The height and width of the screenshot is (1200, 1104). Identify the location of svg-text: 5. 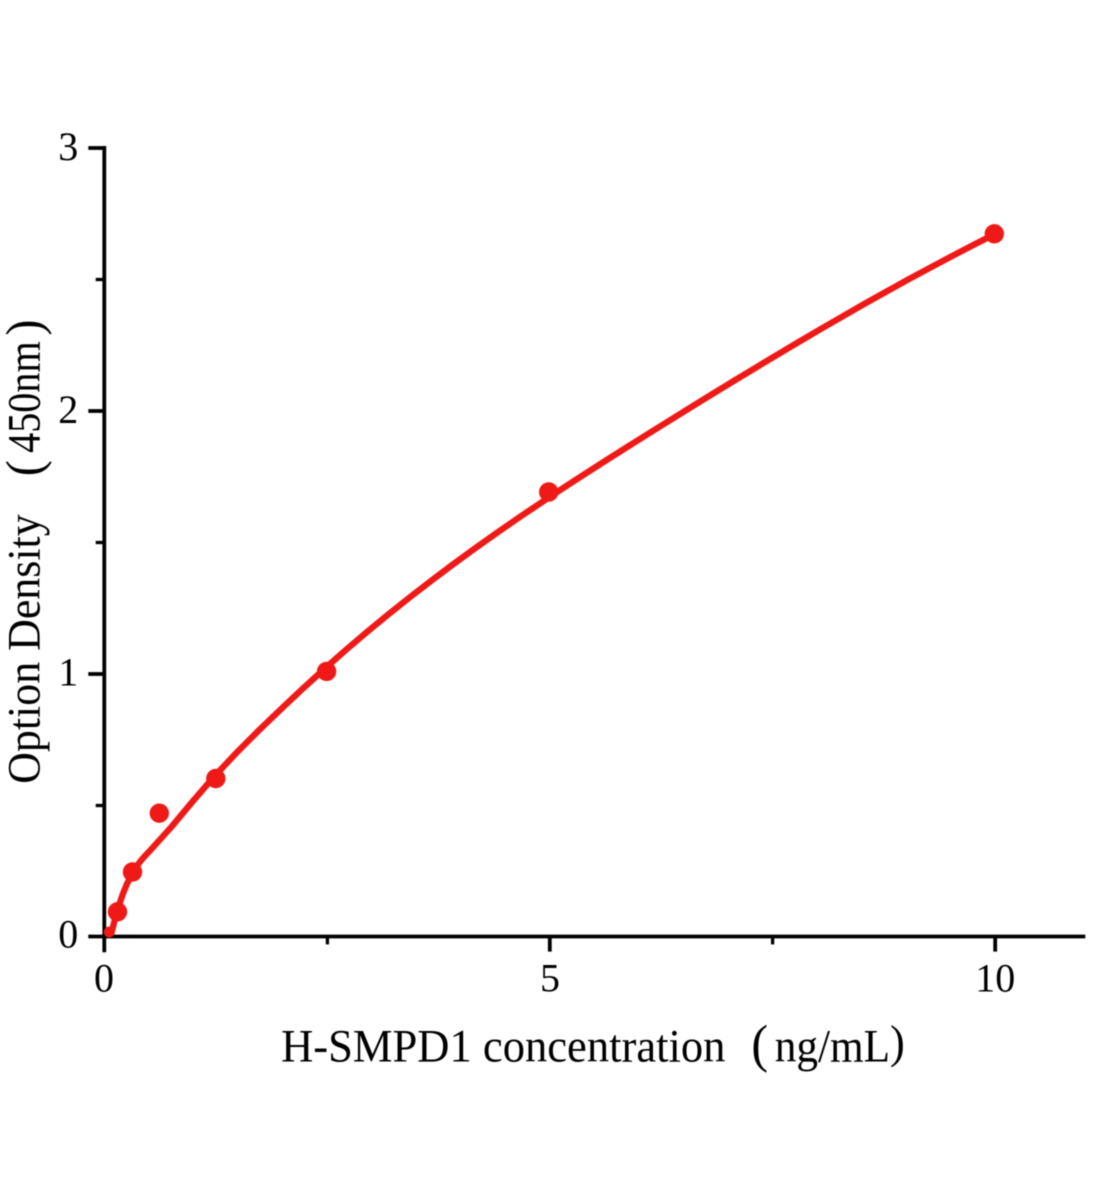
(550, 978).